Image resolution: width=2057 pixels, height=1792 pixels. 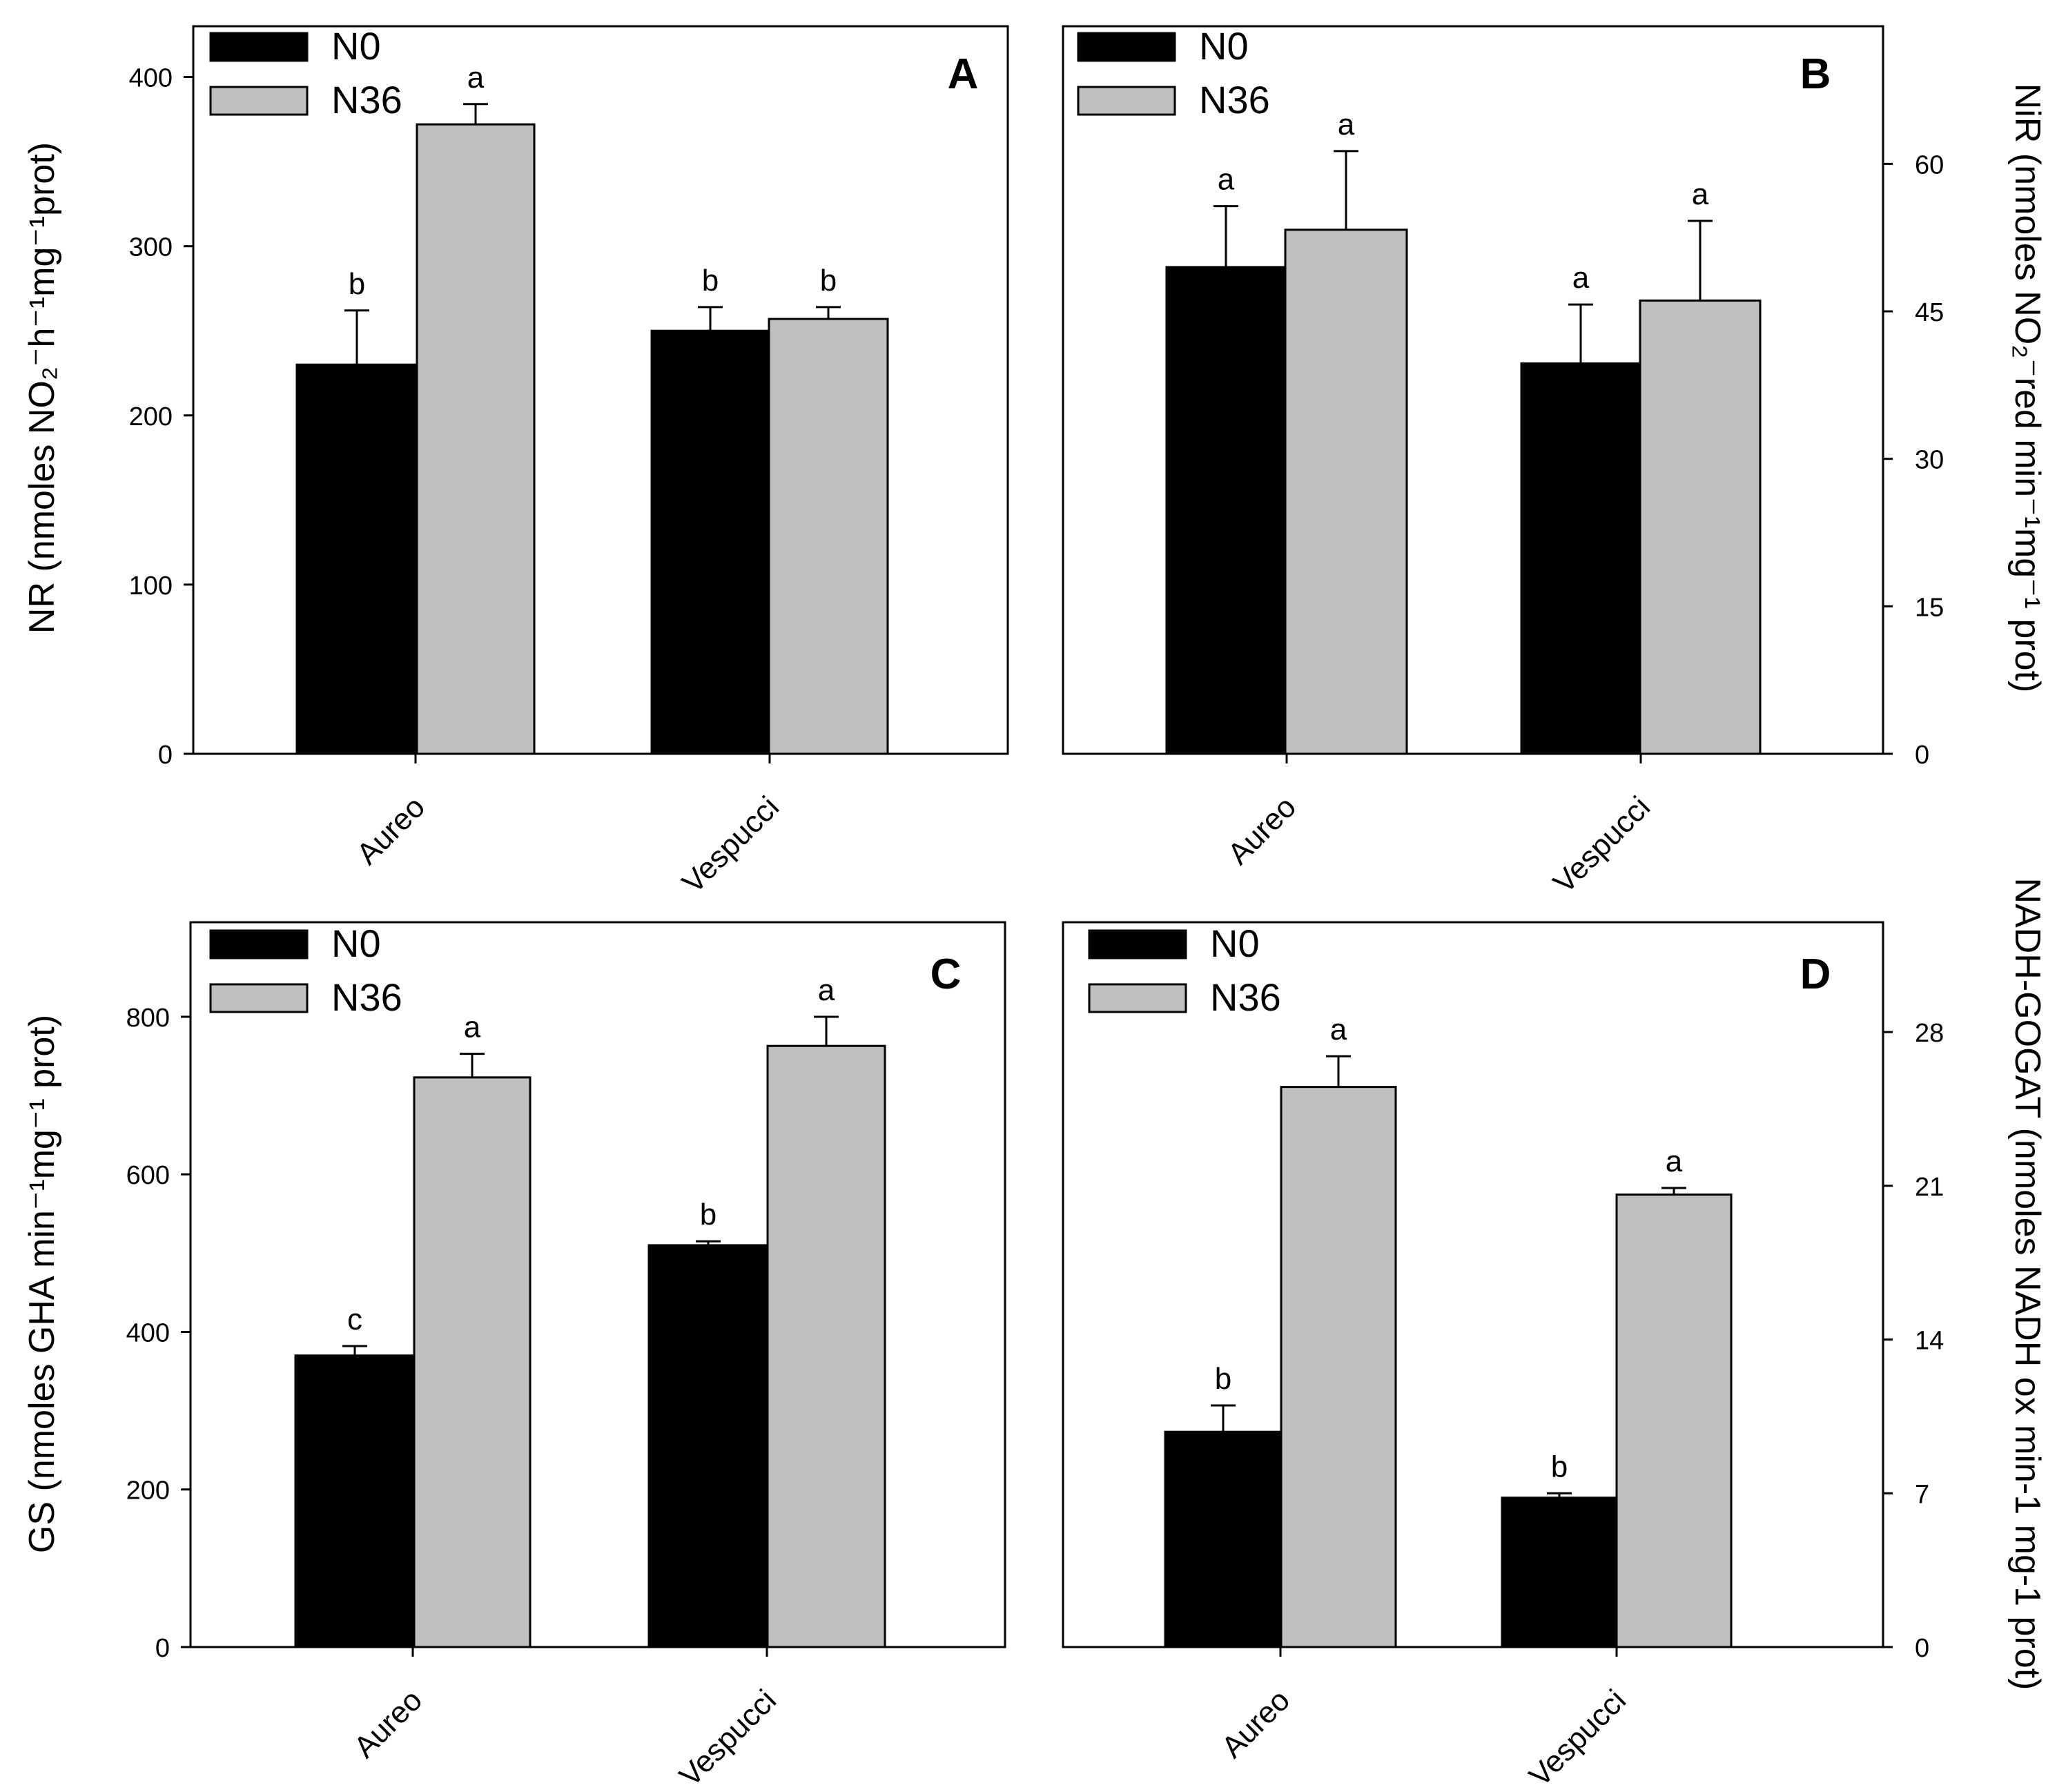 What do you see at coordinates (148, 1018) in the screenshot?
I see `y-tick-label: 800` at bounding box center [148, 1018].